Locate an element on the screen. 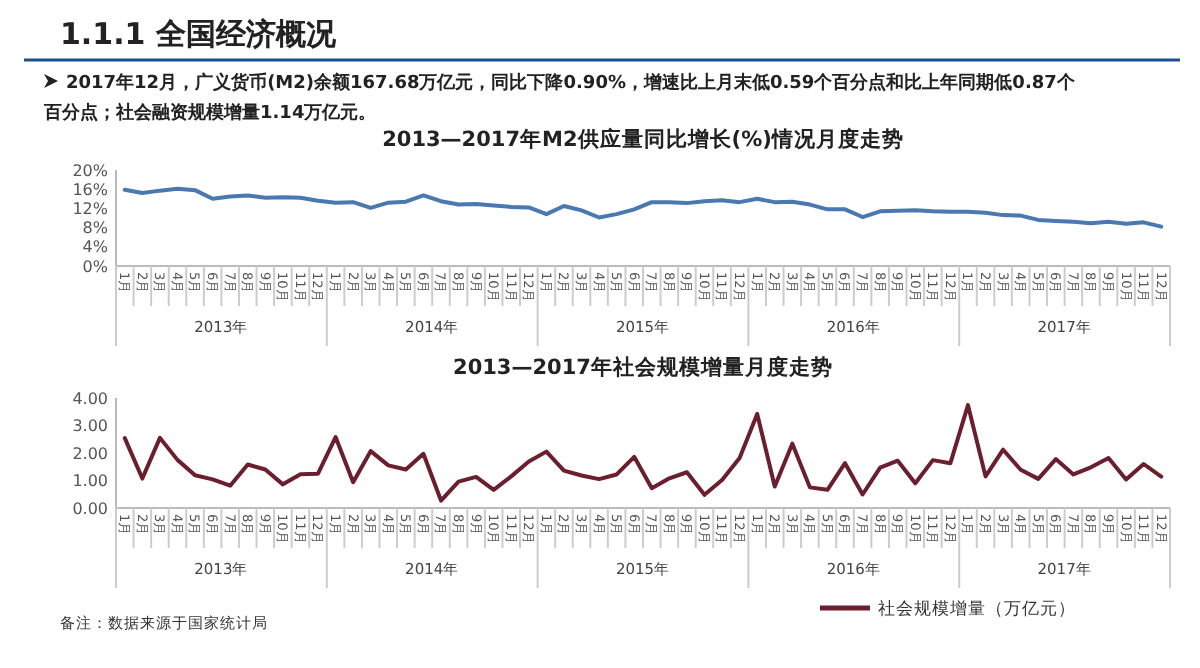 Image resolution: width=1200 pixels, height=668 pixels. y-tick-label: 4.00 is located at coordinates (90, 398).